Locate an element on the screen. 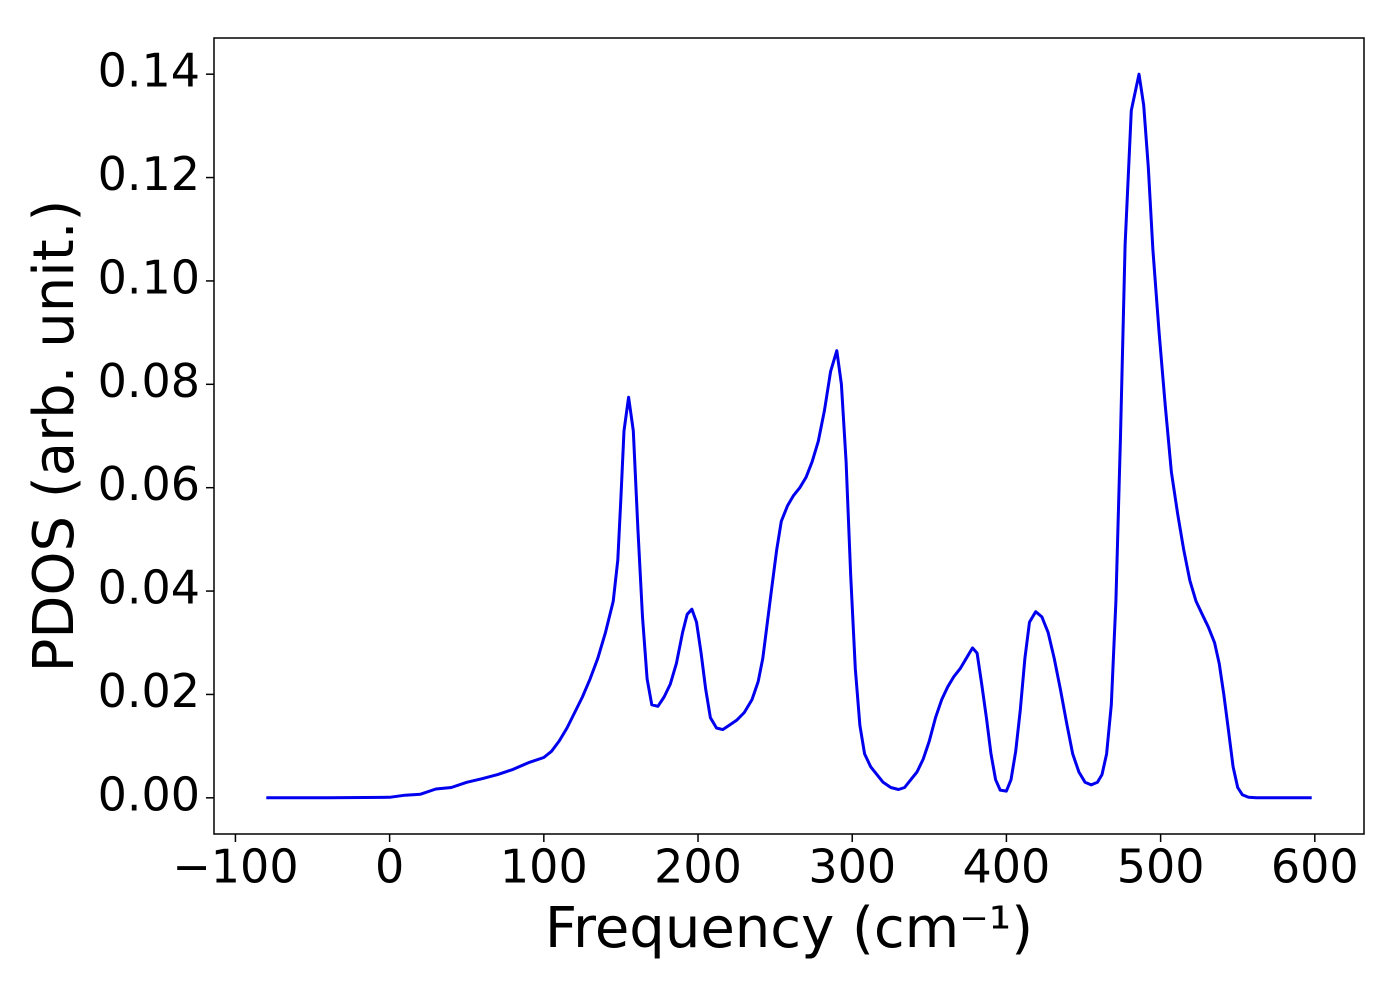  x-tick-label: 500 is located at coordinates (1161, 867).